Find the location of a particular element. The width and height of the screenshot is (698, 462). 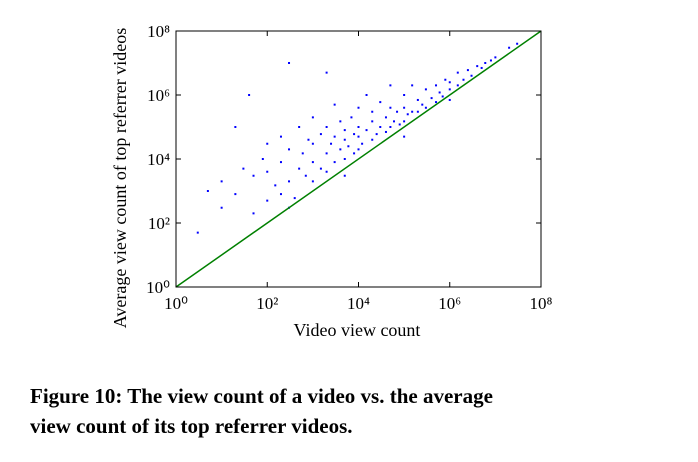

y-tick-label: 10⁶ is located at coordinates (158, 95).